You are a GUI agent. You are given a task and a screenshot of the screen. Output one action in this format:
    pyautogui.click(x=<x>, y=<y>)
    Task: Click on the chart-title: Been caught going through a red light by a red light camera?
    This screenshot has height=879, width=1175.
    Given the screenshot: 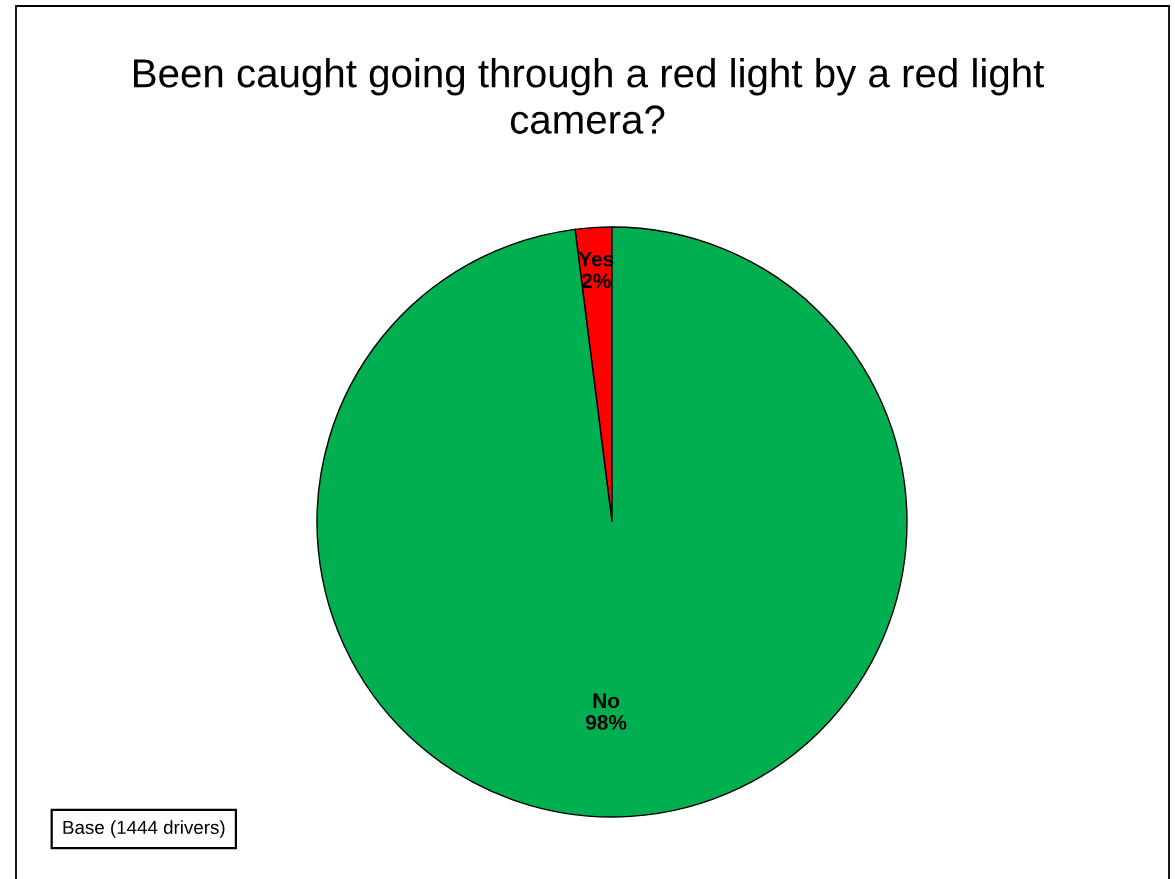 What is the action you would take?
    pyautogui.click(x=589, y=96)
    